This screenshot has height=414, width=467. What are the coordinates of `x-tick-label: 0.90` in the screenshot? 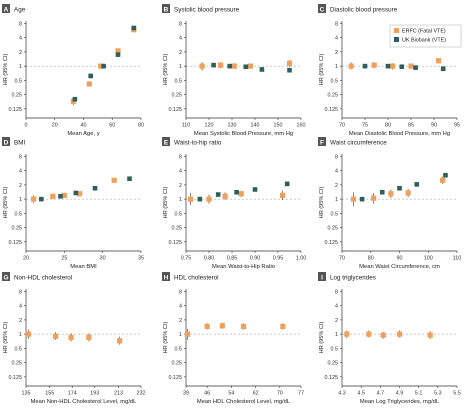 It's located at (255, 259).